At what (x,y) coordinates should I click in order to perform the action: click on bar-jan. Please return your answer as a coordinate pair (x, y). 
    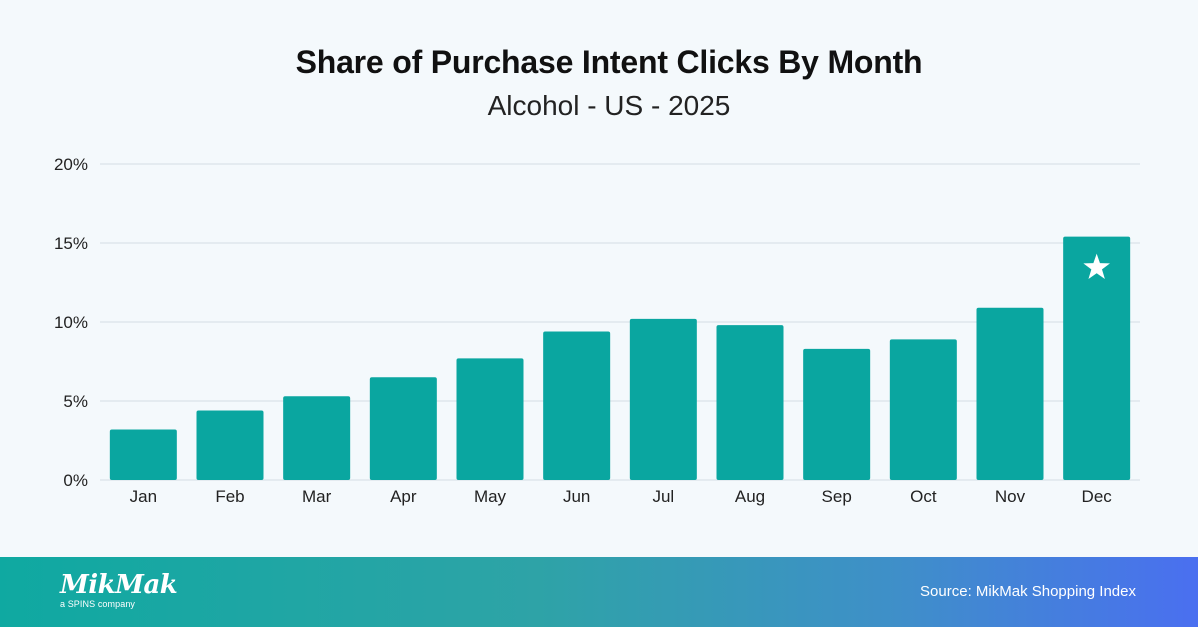
    Looking at the image, I should click on (143, 454).